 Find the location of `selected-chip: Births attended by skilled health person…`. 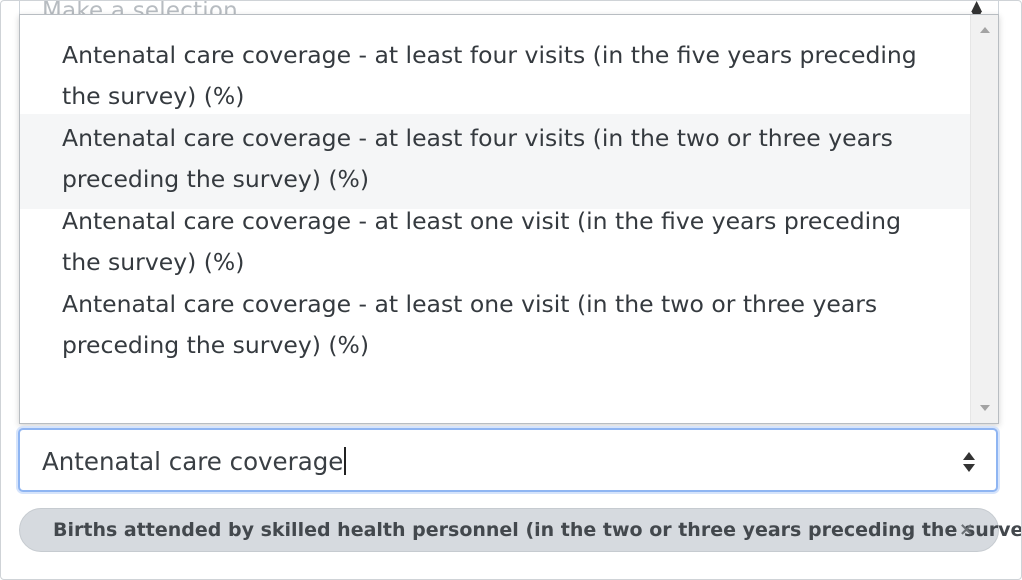

selected-chip: Births attended by skilled health person… is located at coordinates (520, 530).